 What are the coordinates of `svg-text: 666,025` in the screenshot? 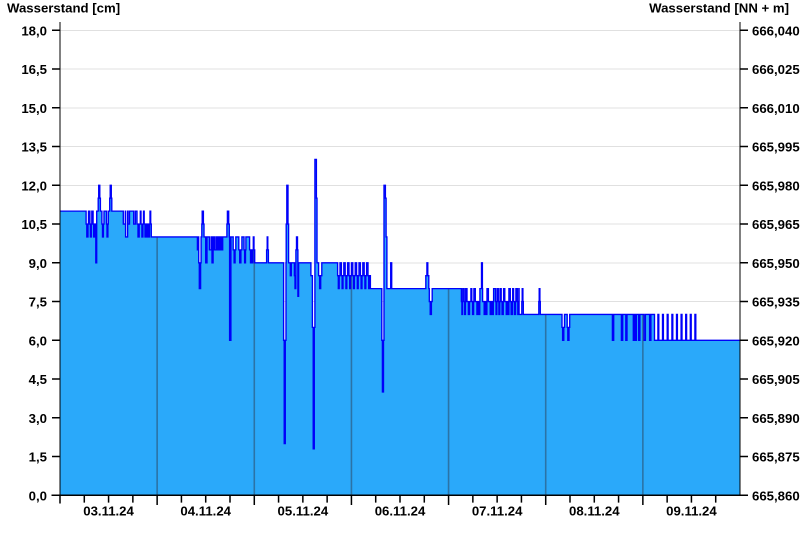 It's located at (776, 69).